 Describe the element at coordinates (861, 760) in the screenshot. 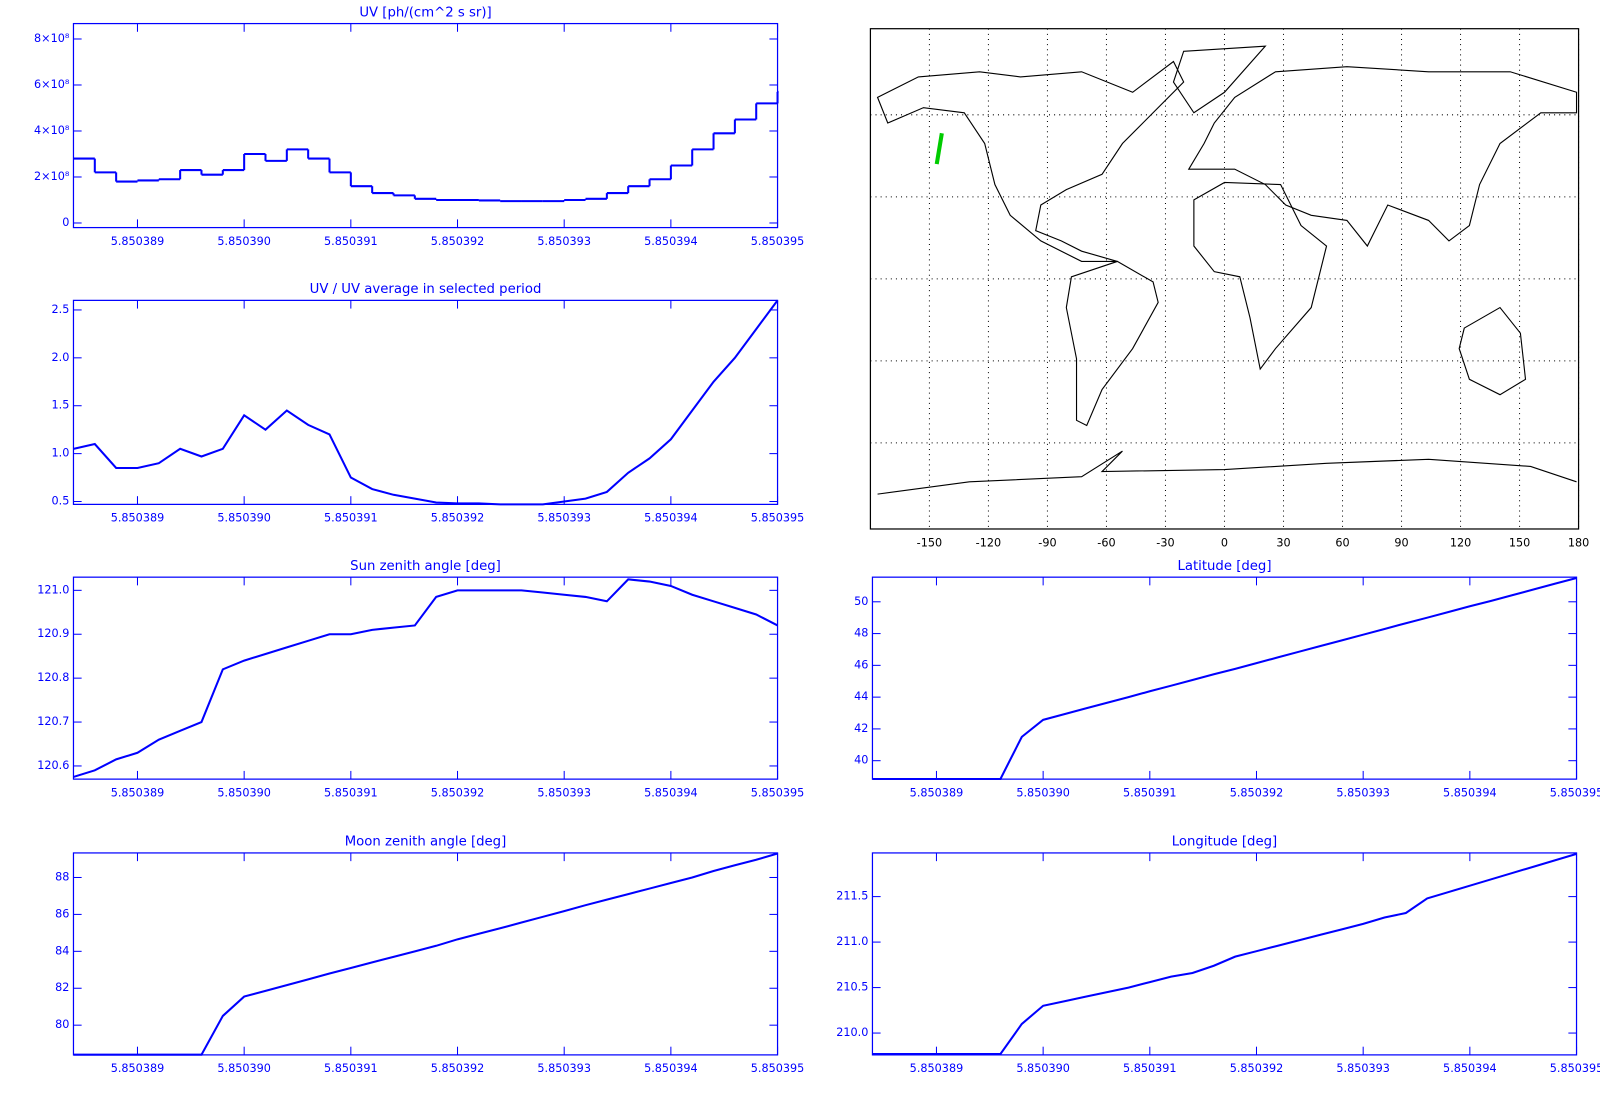

I see `y-tick-label: 40` at that location.